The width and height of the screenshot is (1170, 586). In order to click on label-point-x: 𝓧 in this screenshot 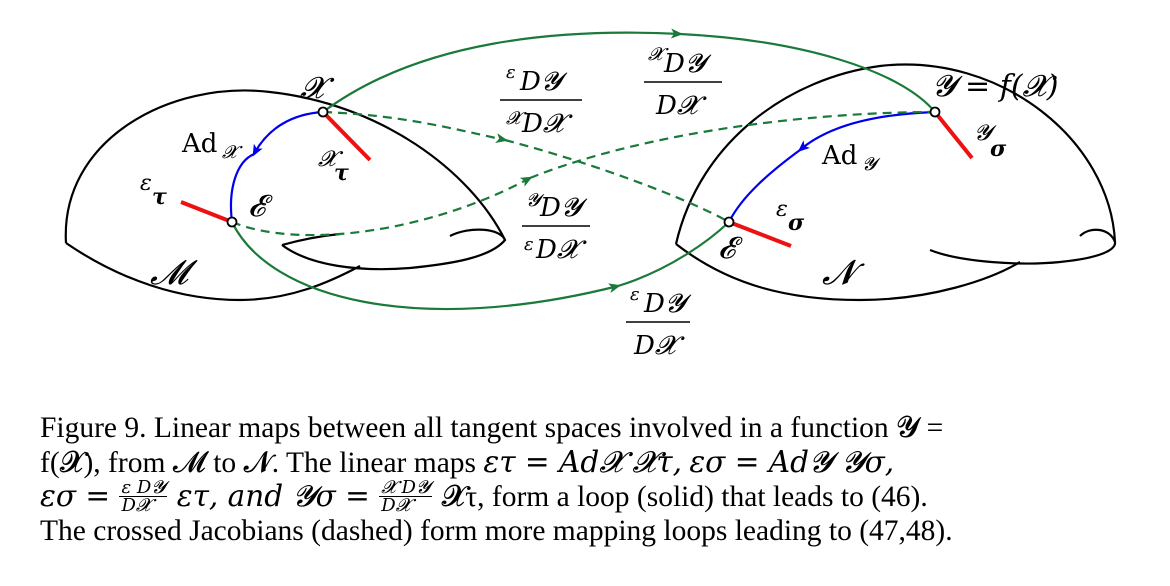, I will do `click(317, 88)`.